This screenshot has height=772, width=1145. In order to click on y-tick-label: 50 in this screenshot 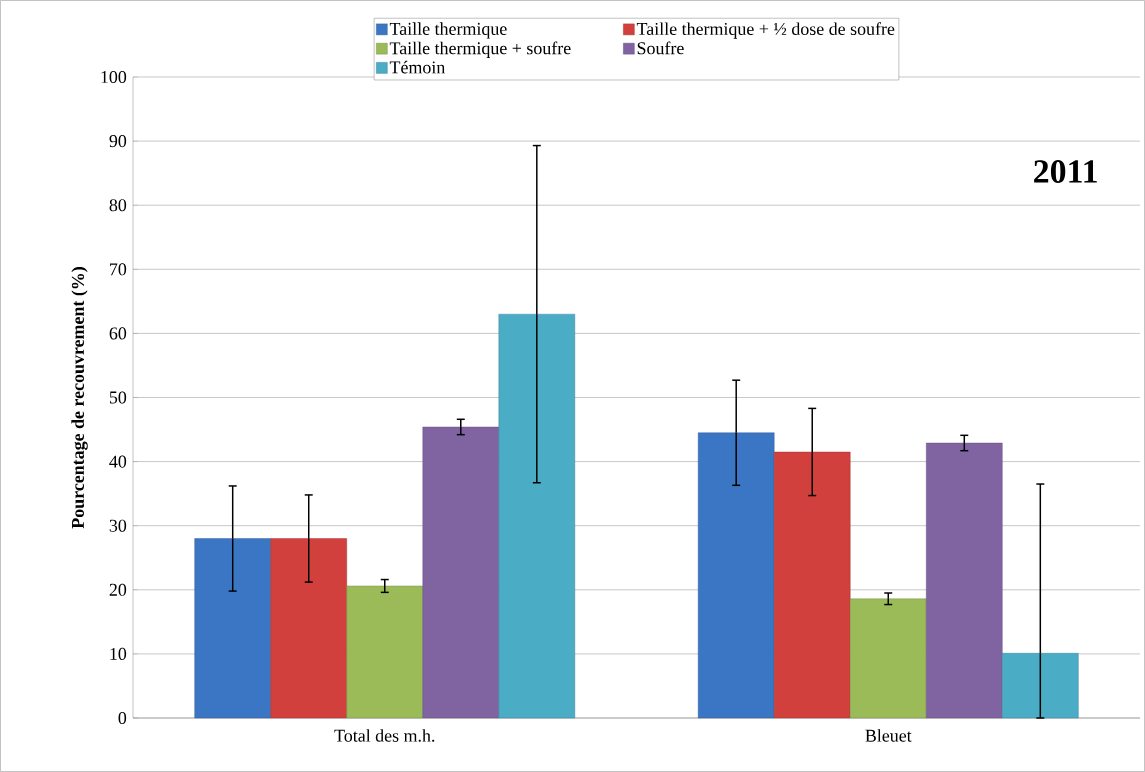, I will do `click(118, 397)`.